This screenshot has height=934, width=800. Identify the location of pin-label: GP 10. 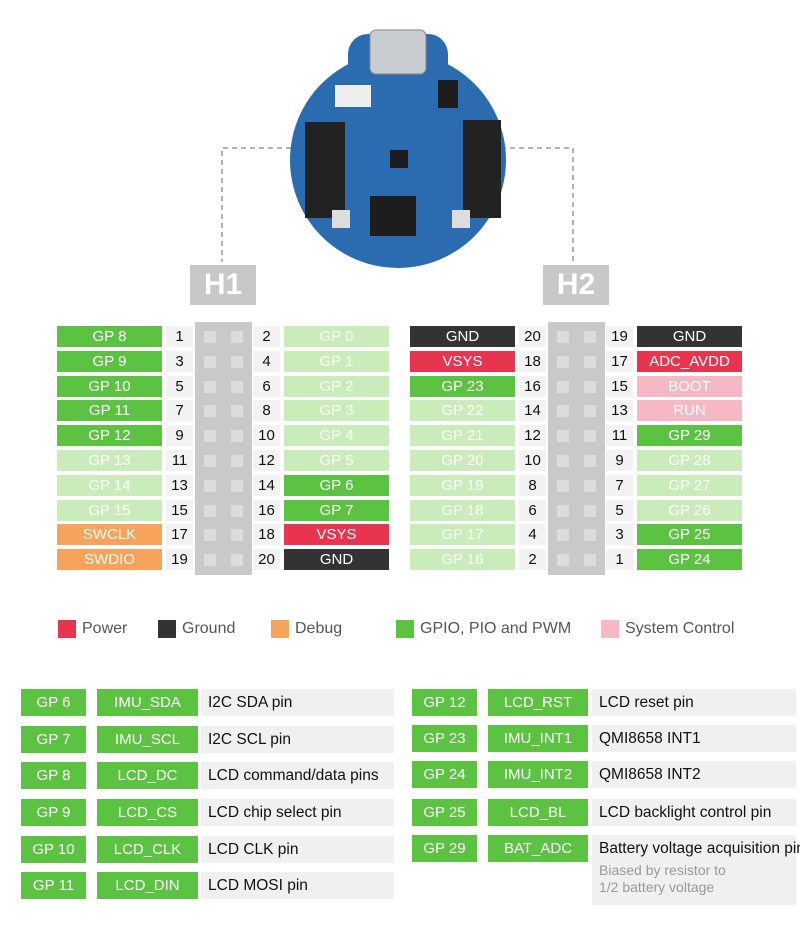
(109, 386).